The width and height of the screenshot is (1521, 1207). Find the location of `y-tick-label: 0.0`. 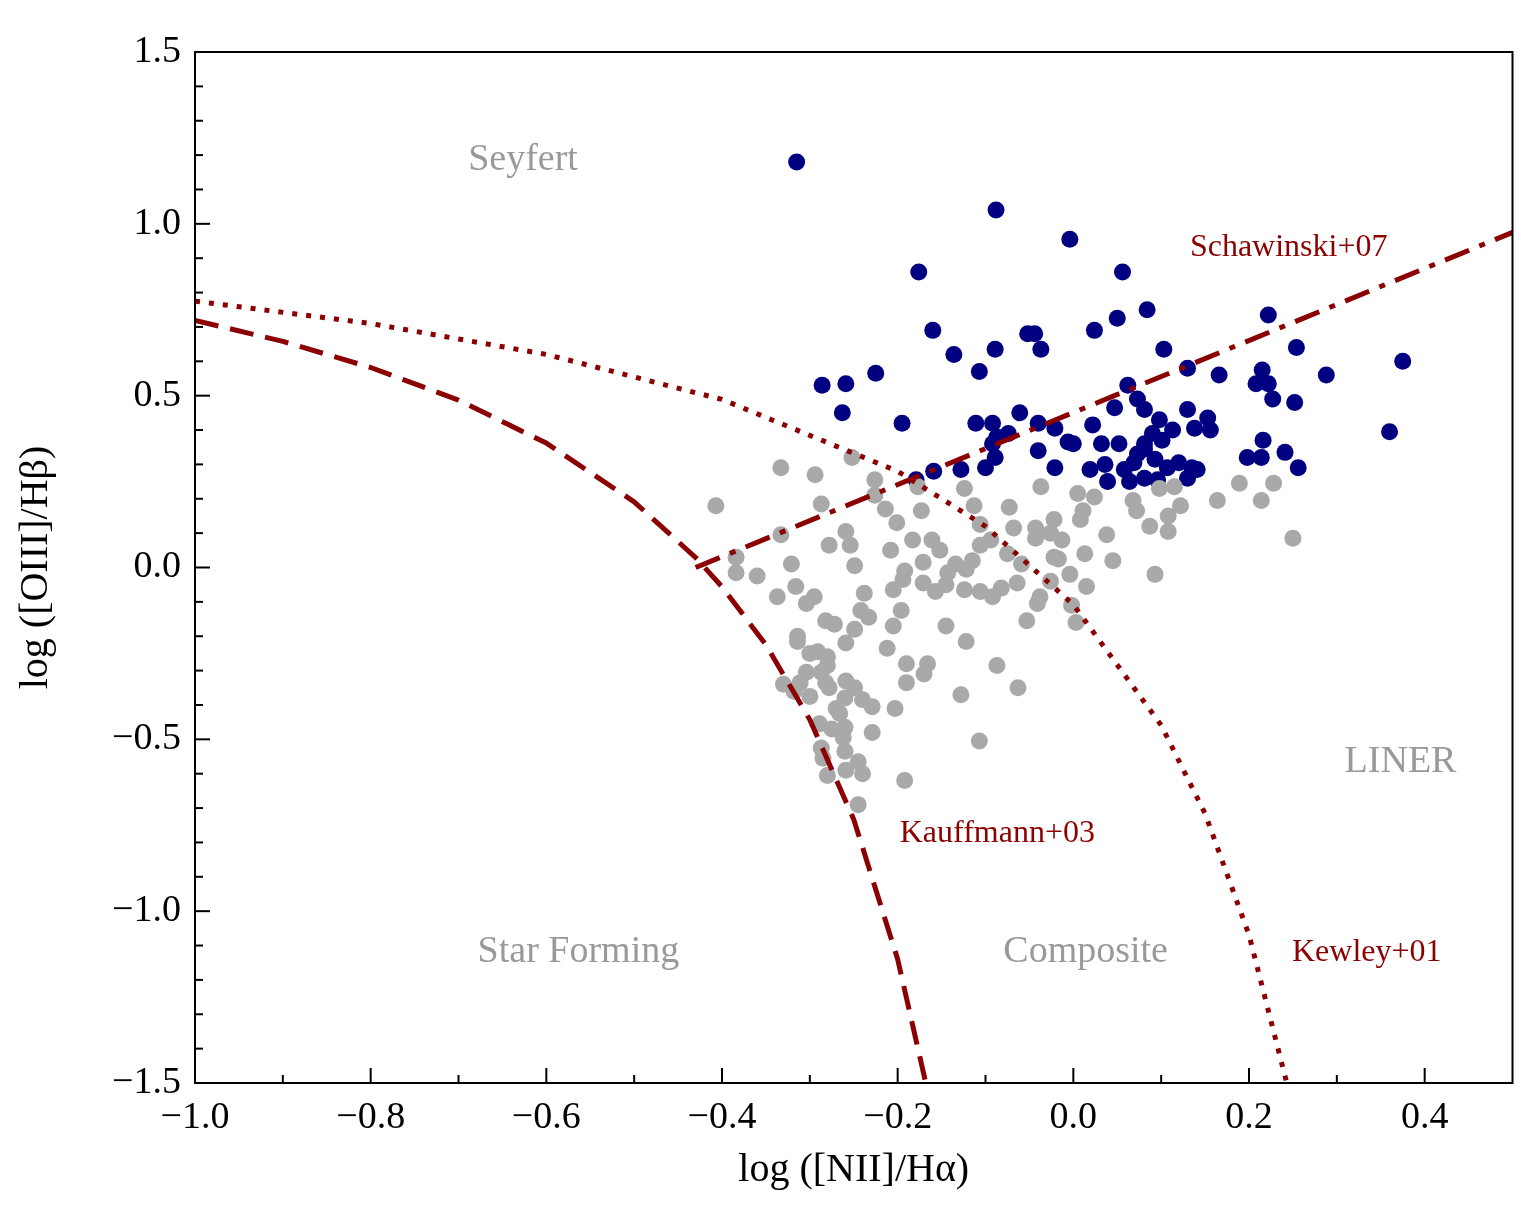

y-tick-label: 0.0 is located at coordinates (157, 564).